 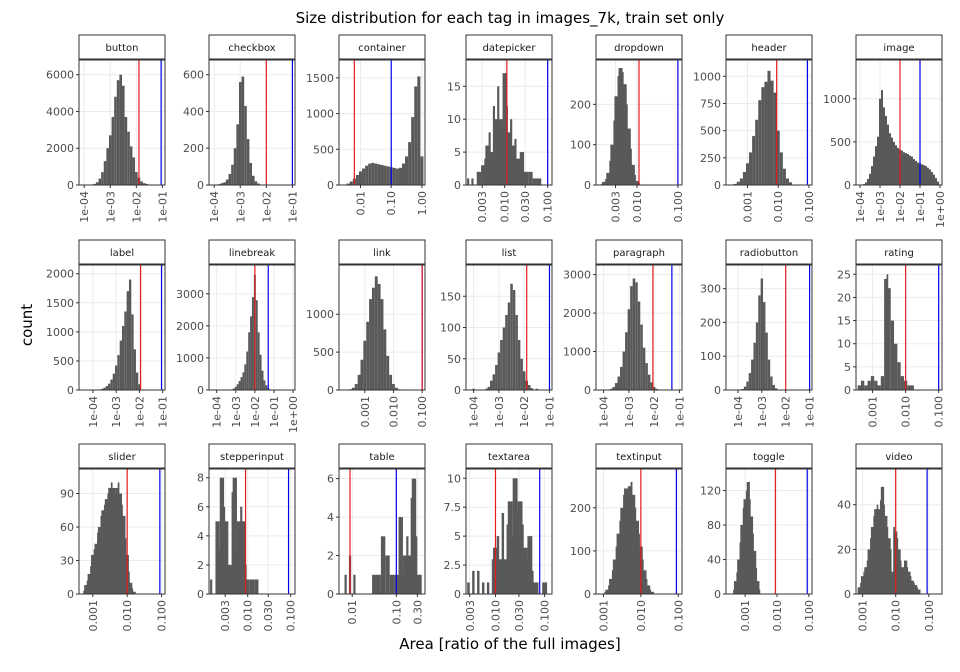 I want to click on strip-label: video, so click(x=898, y=457).